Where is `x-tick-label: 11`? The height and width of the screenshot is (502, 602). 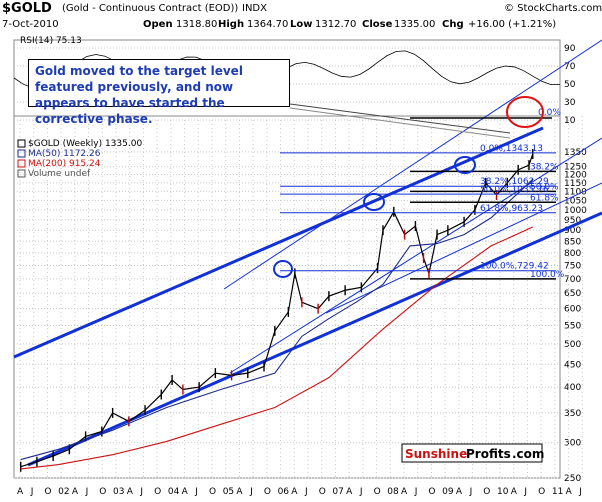
x-tick-label: 11 is located at coordinates (557, 492).